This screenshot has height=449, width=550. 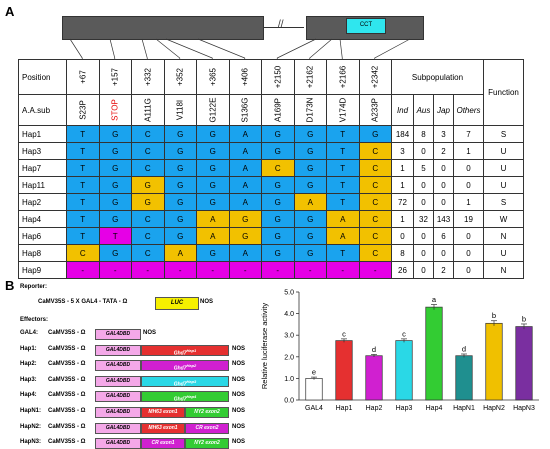 What do you see at coordinates (207, 427) in the screenshot?
I see `segment-label: CR exon2` at bounding box center [207, 427].